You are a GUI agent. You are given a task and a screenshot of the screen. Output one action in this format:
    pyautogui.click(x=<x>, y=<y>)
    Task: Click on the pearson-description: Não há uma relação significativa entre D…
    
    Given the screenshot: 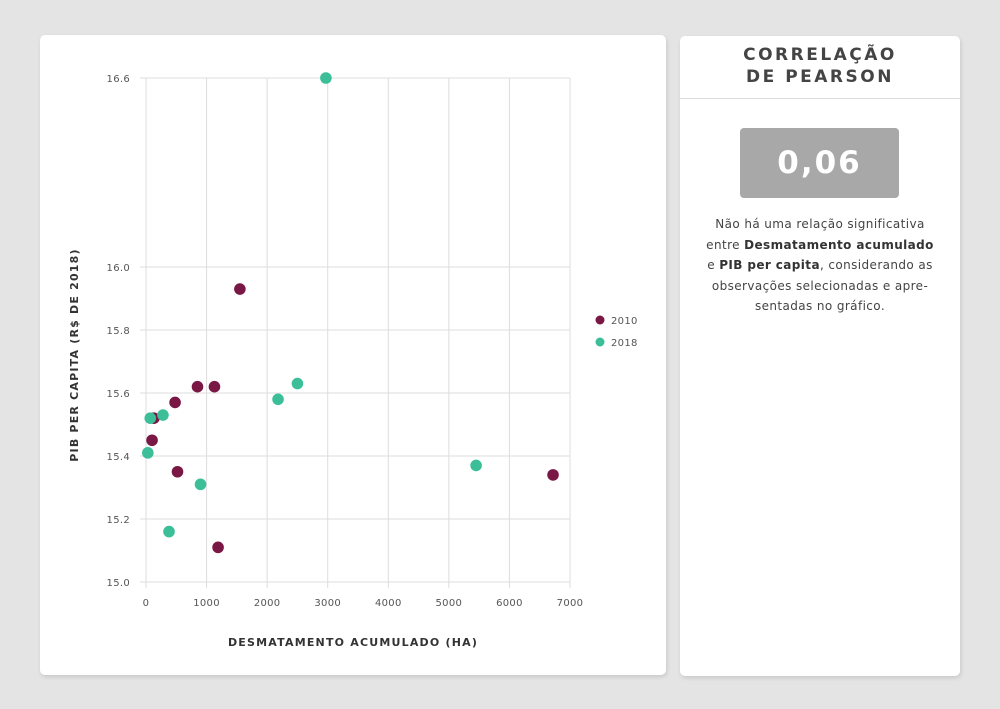 What is the action you would take?
    pyautogui.click(x=820, y=265)
    